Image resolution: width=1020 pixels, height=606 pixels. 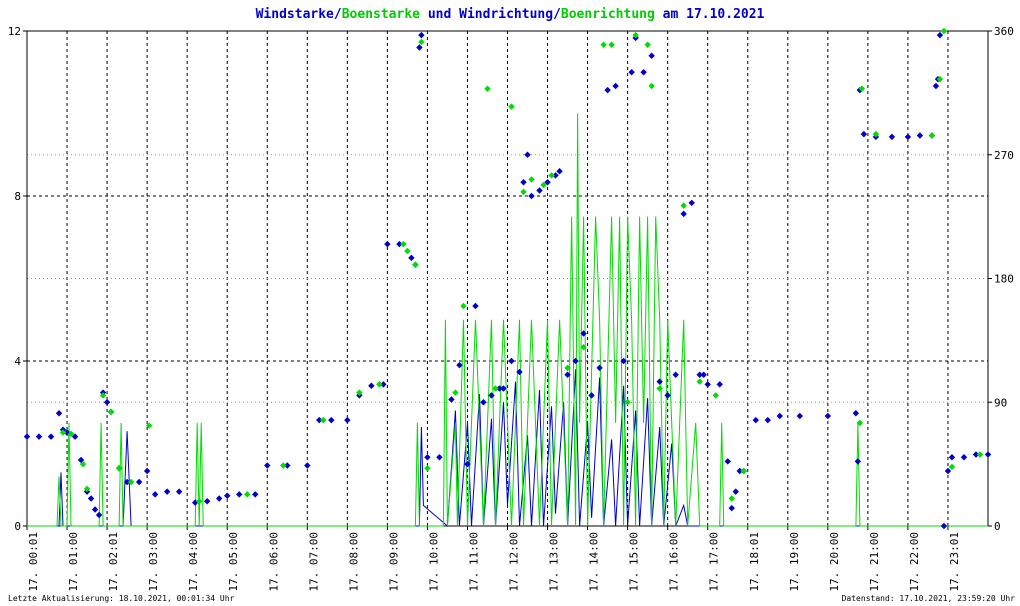 I want to click on x-tick-label: 17. 09:00, so click(x=393, y=562).